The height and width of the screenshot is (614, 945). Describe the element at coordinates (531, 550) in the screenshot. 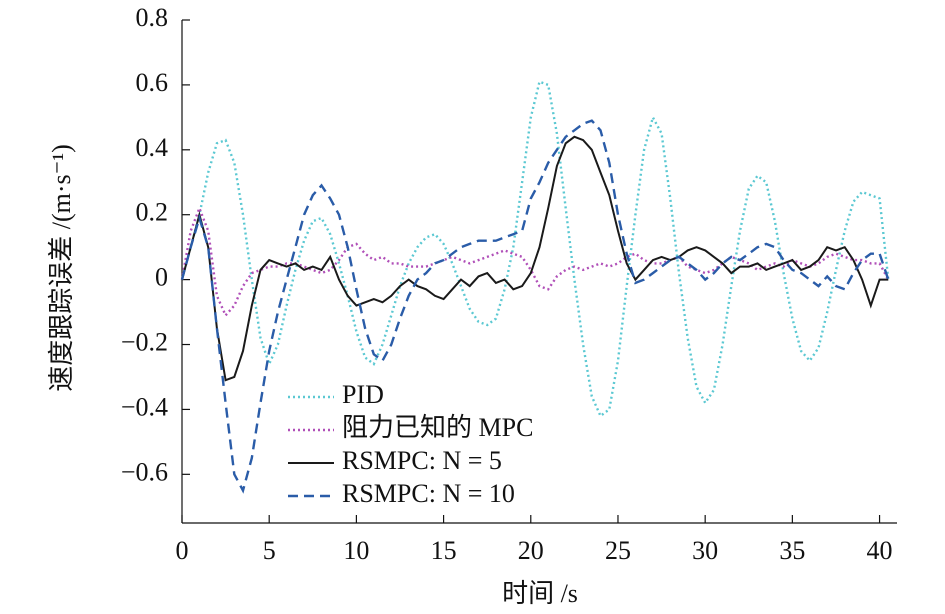

I see `x-tick-label: 20` at that location.